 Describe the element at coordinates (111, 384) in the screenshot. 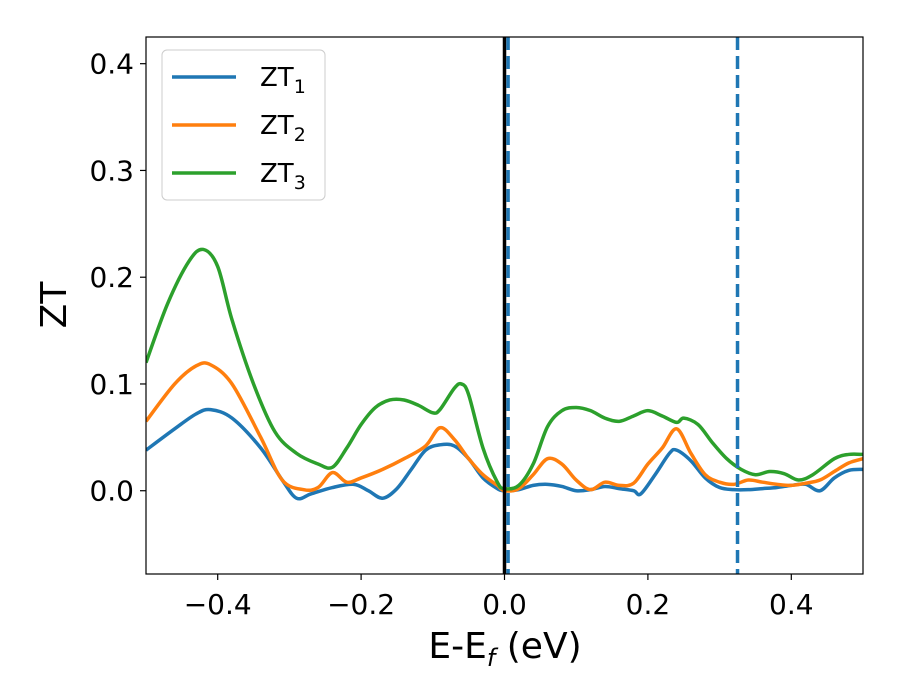

I see `y-tick-label: 0.1` at that location.